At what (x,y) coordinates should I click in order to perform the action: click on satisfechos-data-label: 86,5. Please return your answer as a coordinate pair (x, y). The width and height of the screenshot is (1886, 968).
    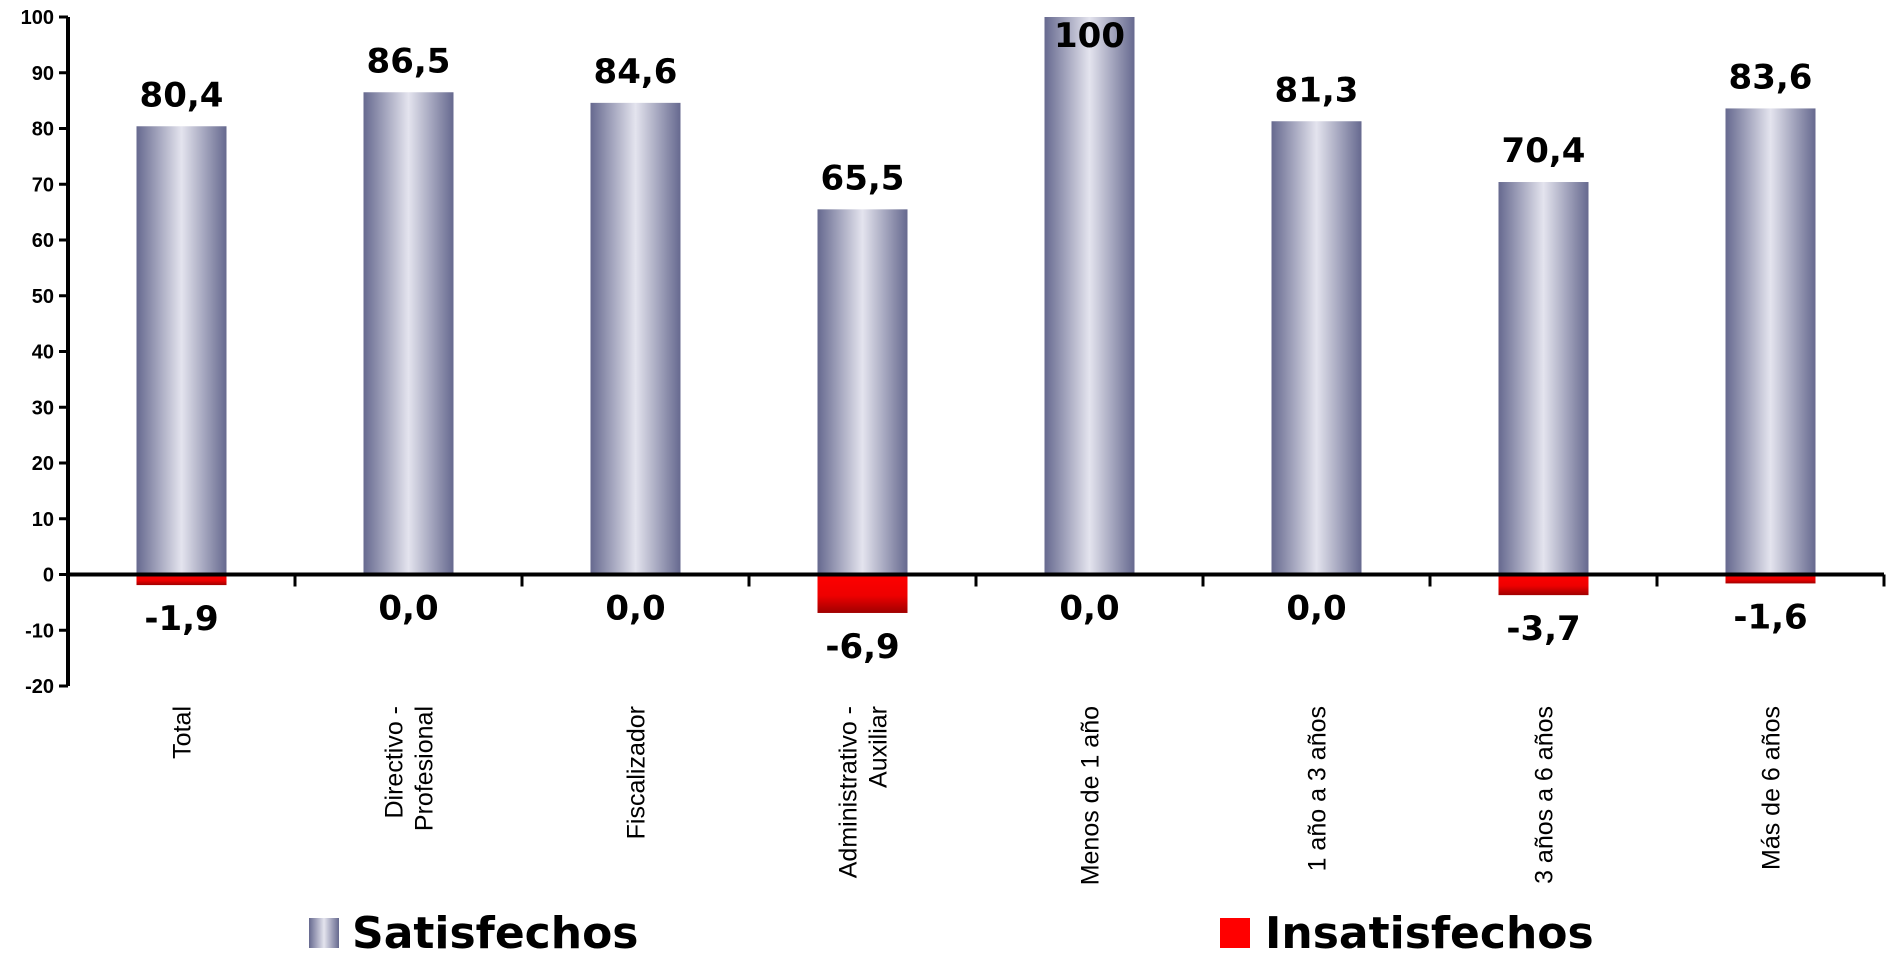
    Looking at the image, I should click on (409, 61).